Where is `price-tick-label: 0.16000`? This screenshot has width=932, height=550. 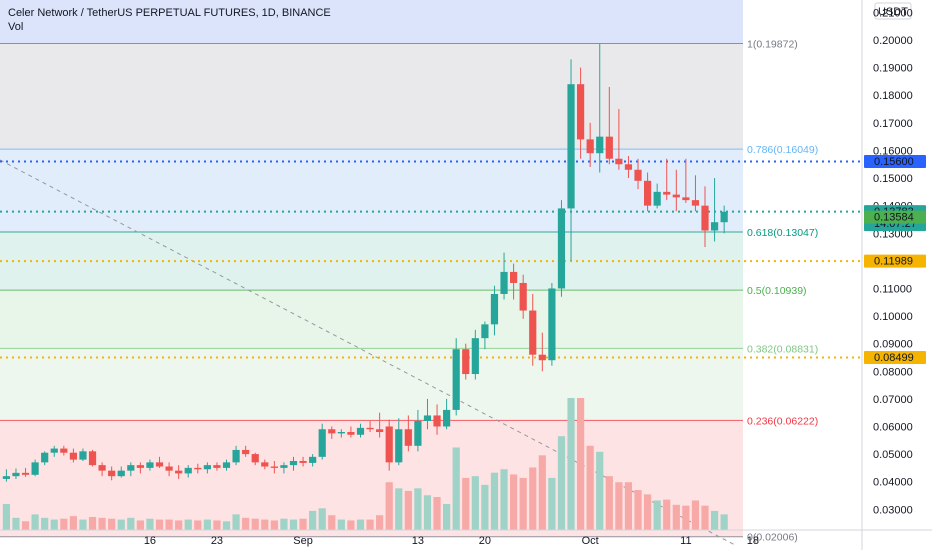 price-tick-label: 0.16000 is located at coordinates (893, 151).